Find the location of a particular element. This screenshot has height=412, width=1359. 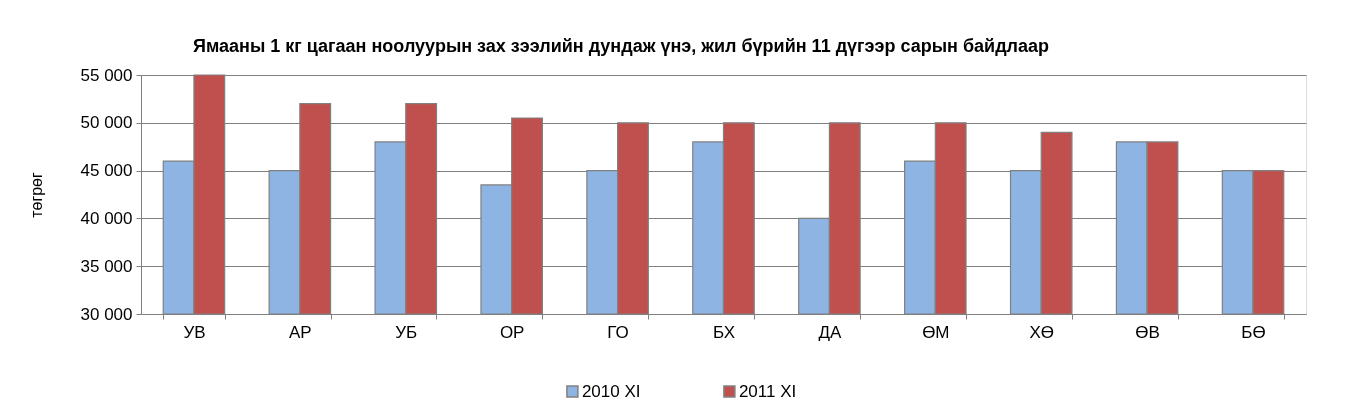

x-tick-label: ӨМ is located at coordinates (936, 332).